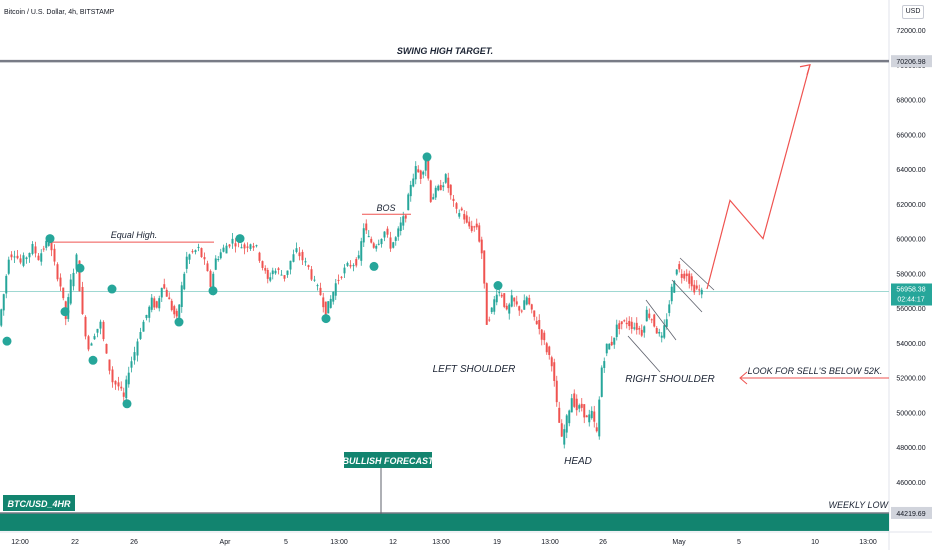 Image resolution: width=932 pixels, height=550 pixels. I want to click on forecast-path, so click(758, 177).